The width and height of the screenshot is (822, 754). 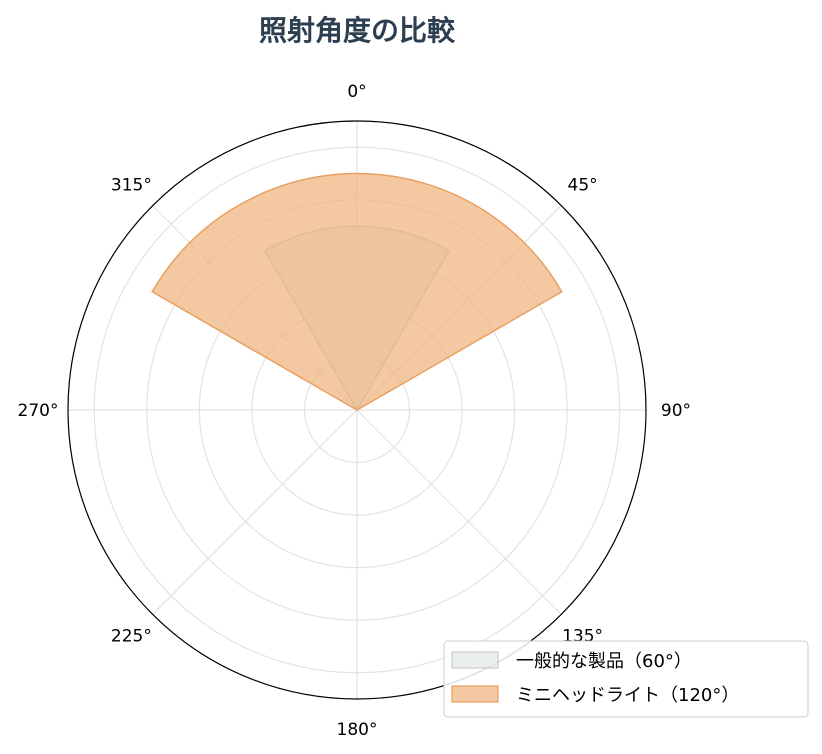 What do you see at coordinates (475, 694) in the screenshot?
I see `legend-swatch-mini-headlight` at bounding box center [475, 694].